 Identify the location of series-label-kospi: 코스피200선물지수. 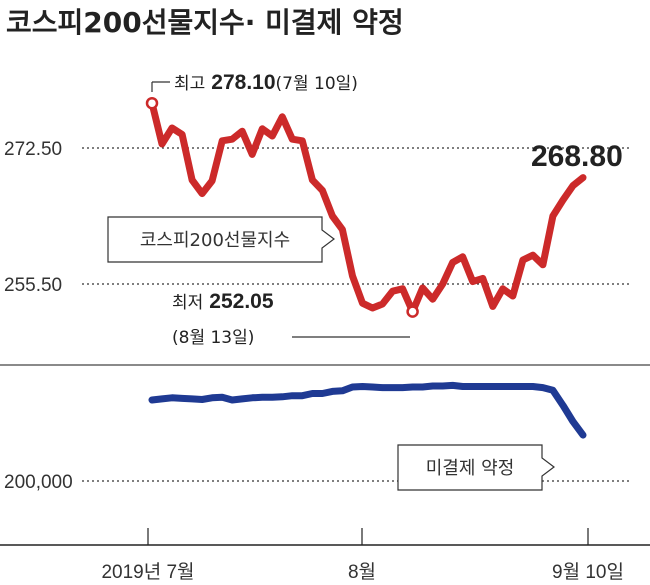
(215, 240).